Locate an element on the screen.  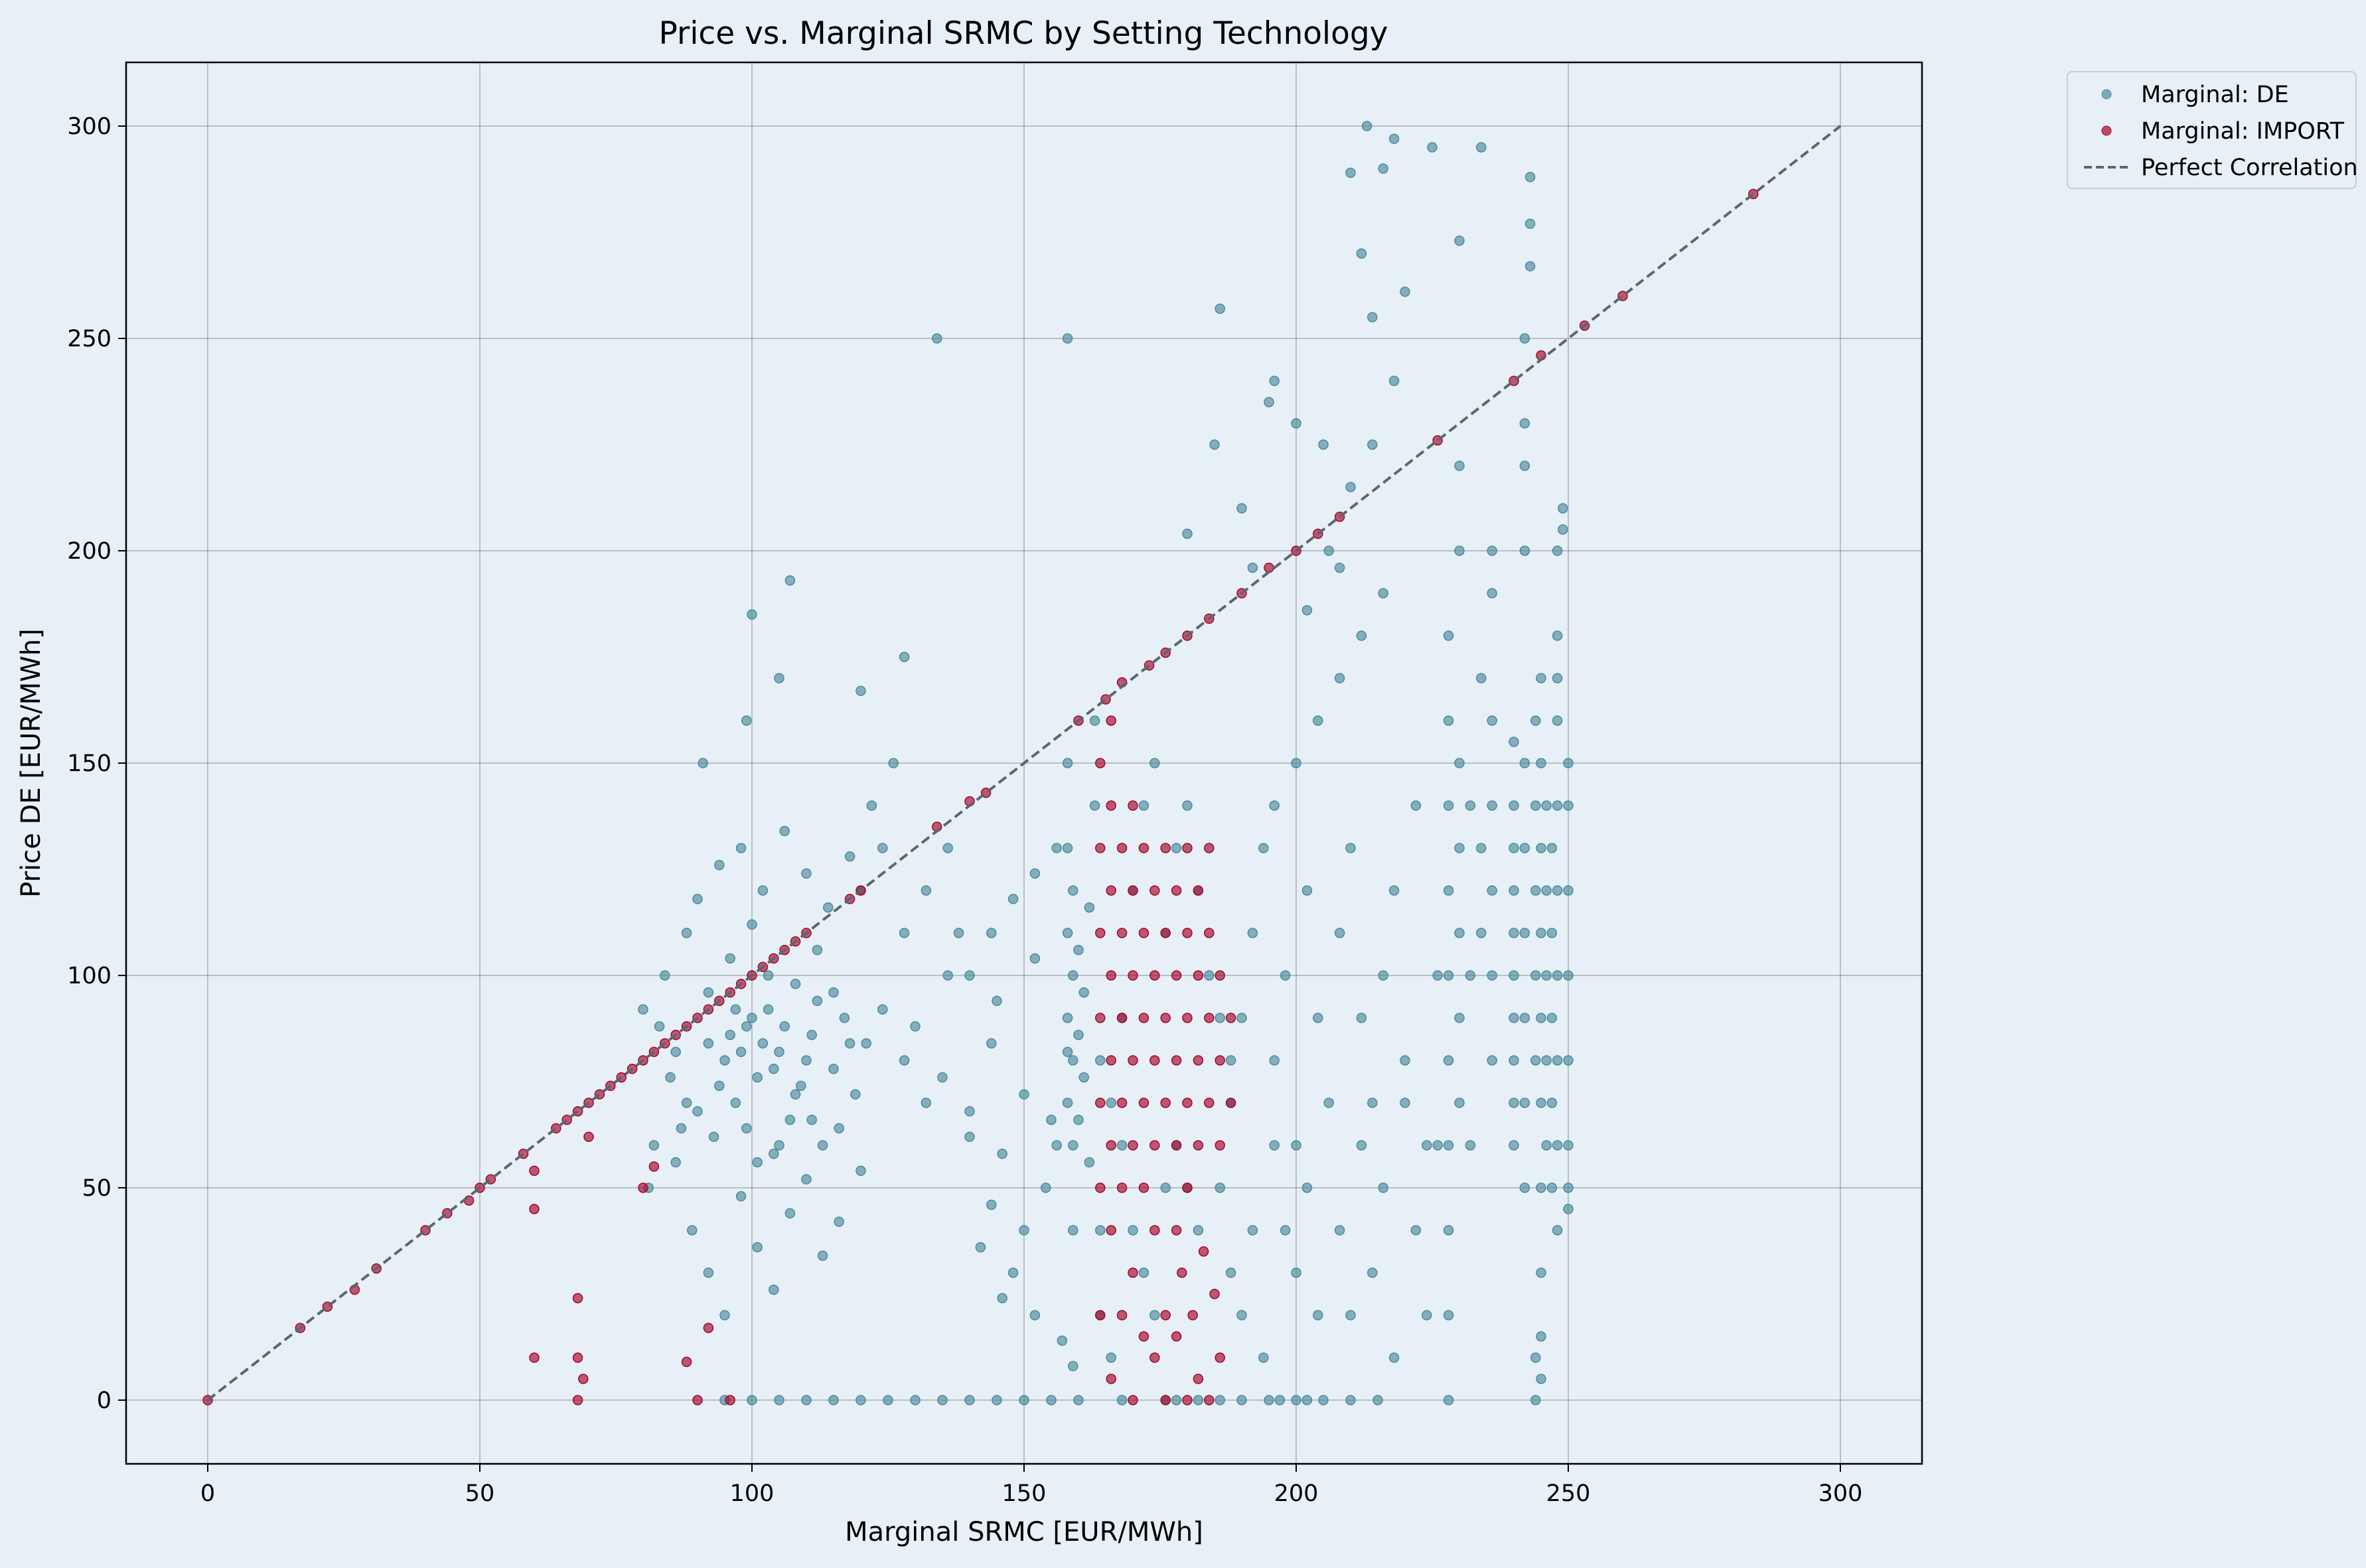
x-axis-ticks: 0 50 100 150 200 250 300 is located at coordinates (1031, 1485).